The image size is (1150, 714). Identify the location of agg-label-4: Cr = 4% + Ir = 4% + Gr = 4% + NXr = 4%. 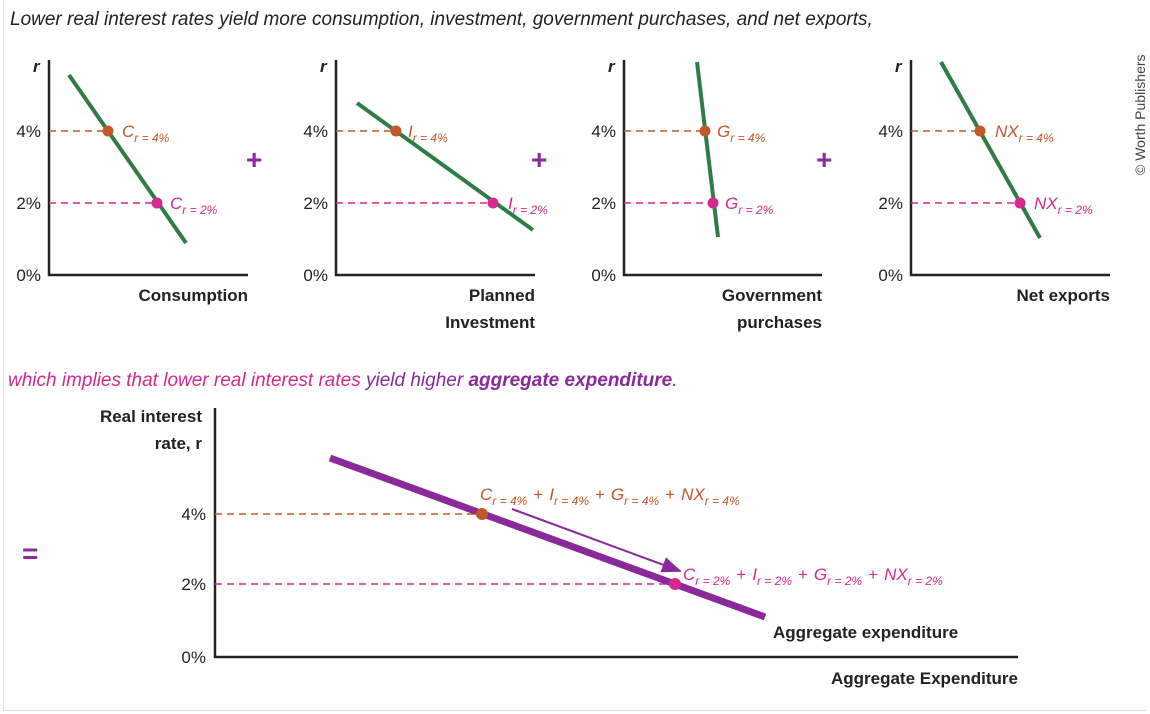
(610, 496).